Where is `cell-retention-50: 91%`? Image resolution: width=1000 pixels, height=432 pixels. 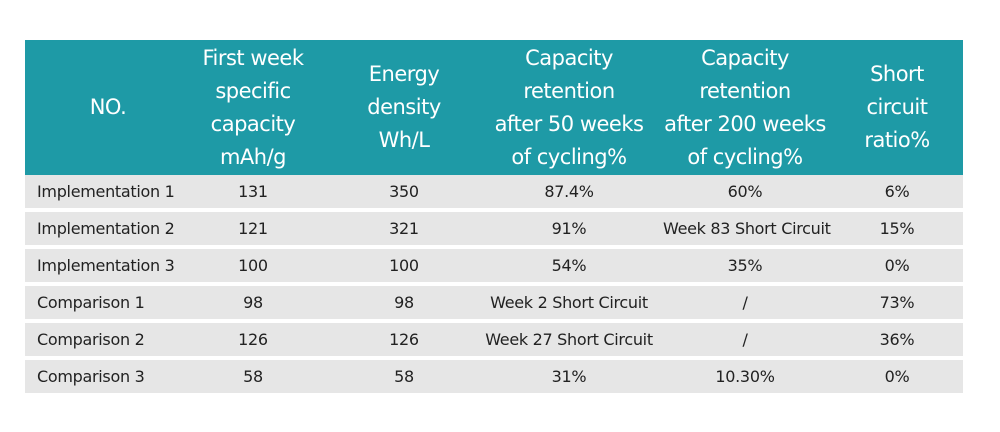 cell-retention-50: 91% is located at coordinates (569, 230).